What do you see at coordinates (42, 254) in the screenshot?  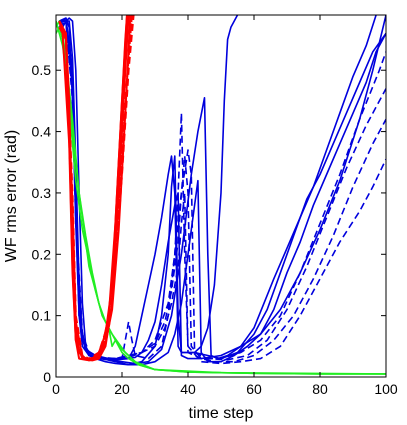 I see `y-tick-label: 0.2` at bounding box center [42, 254].